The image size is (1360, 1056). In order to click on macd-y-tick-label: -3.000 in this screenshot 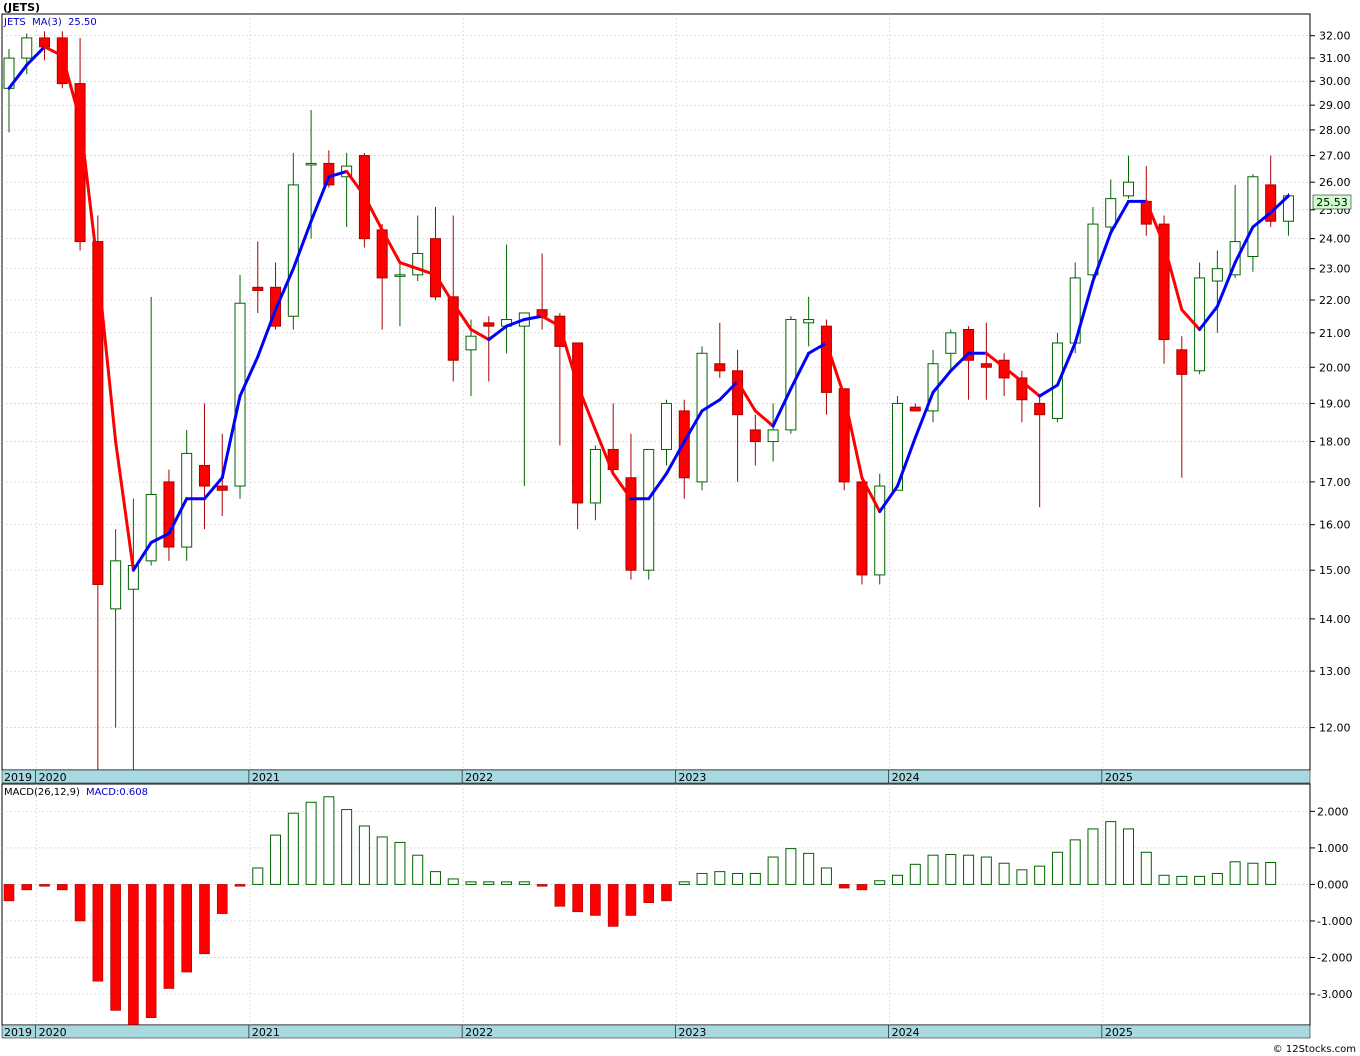, I will do `click(1334, 994)`.